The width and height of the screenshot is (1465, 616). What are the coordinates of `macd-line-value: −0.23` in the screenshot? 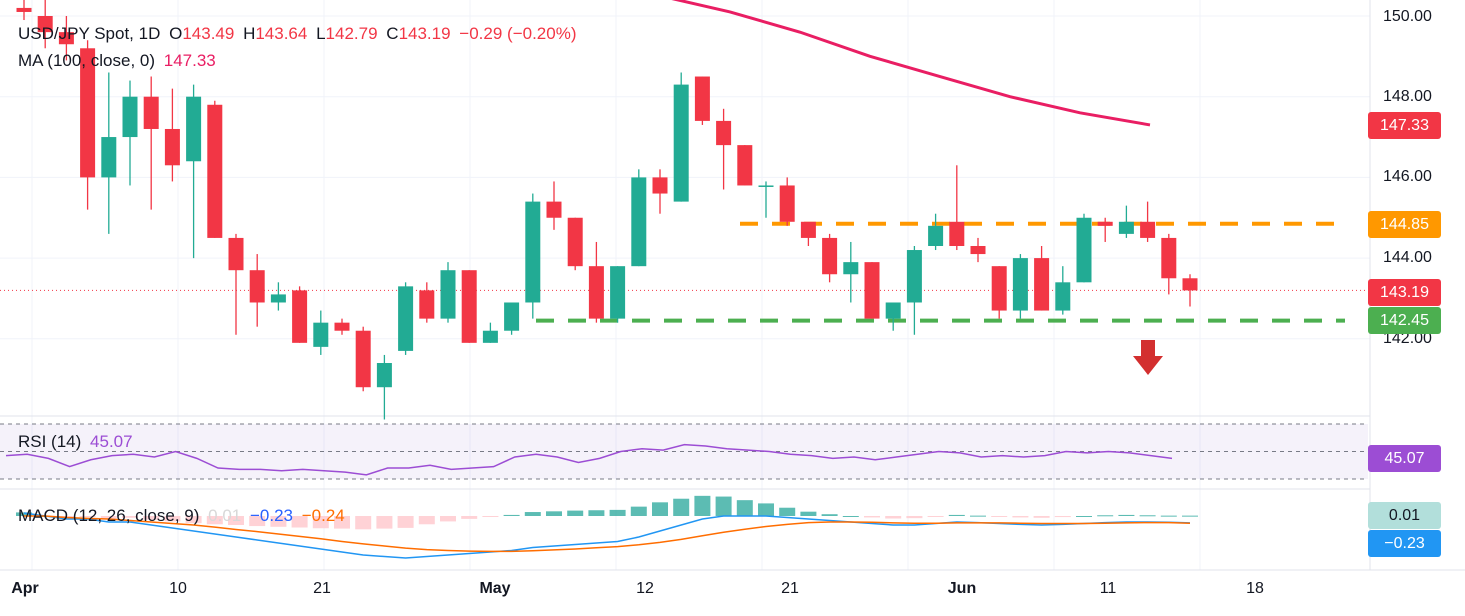 It's located at (271, 515).